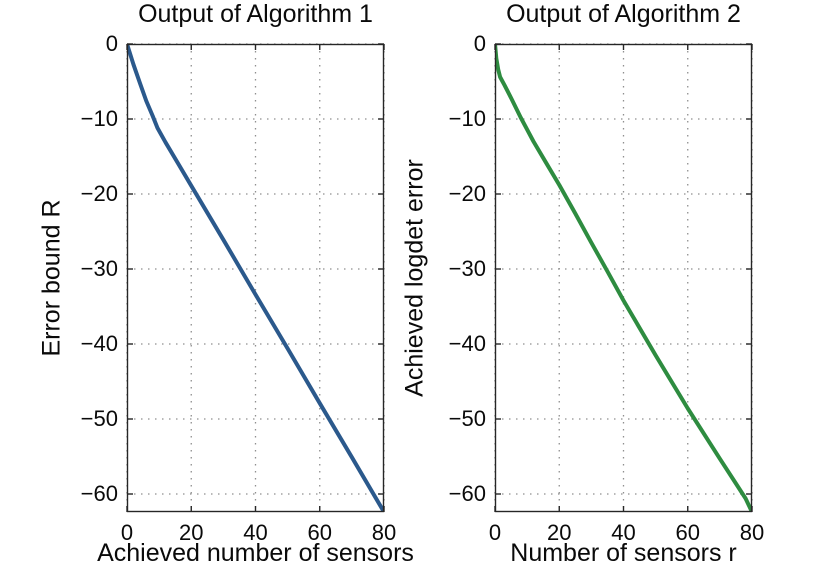 Image resolution: width=830 pixels, height=578 pixels. Describe the element at coordinates (255, 14) in the screenshot. I see `plot-title: Output of Algorithm 1` at that location.